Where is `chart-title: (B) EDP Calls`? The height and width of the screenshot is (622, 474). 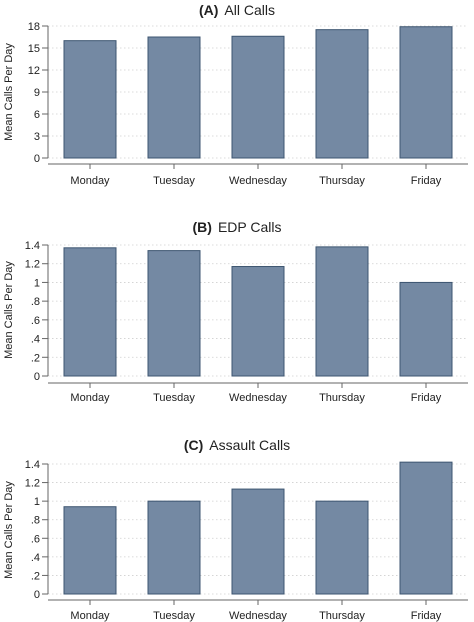
chart-title: (B) EDP Calls is located at coordinates (237, 227).